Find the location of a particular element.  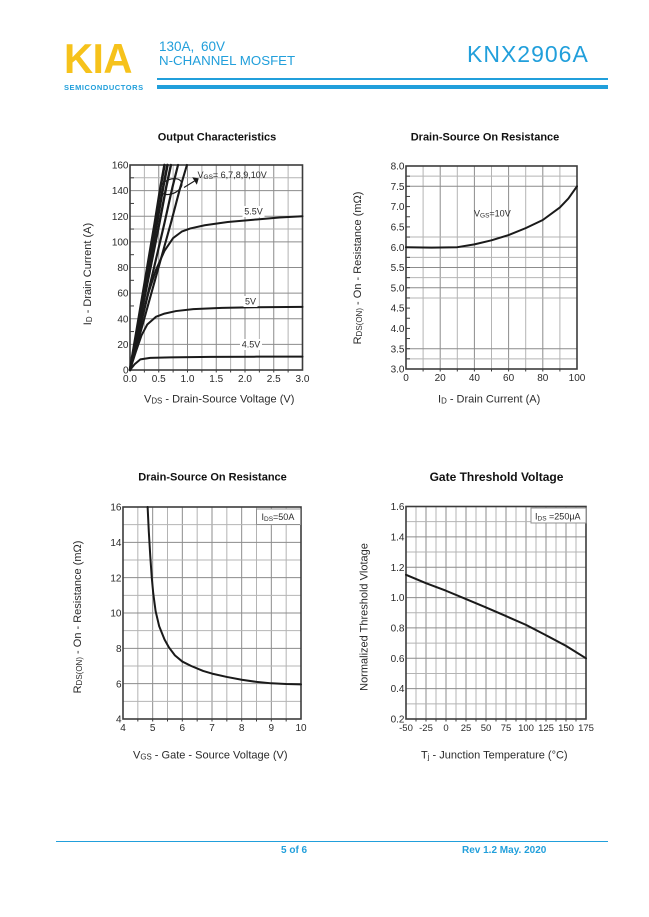

svg-text:VGS - Gate - Source Voltage (V: VGS - Gate - Source Voltage (V) is located at coordinates (210, 756).